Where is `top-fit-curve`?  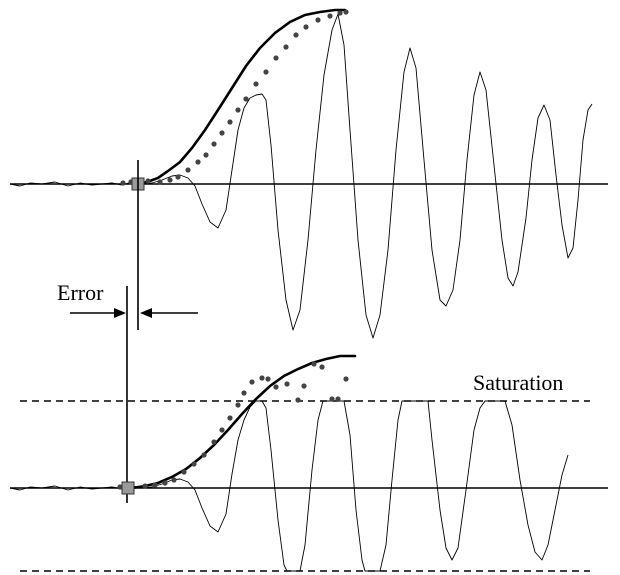
top-fit-curve is located at coordinates (241, 97).